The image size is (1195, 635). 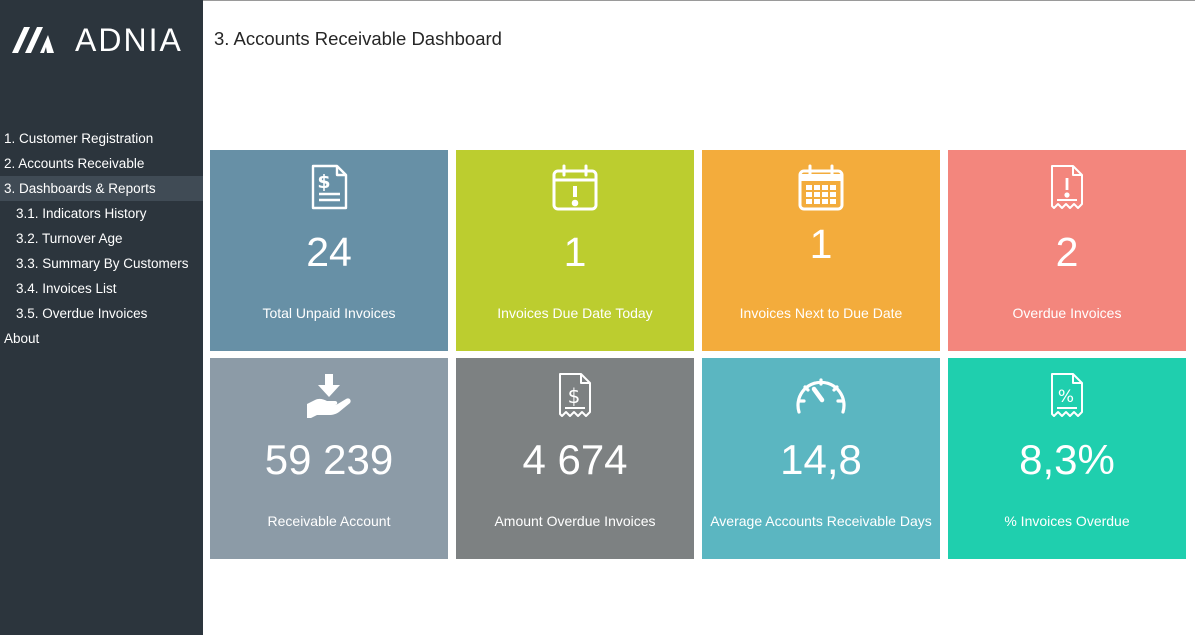 What do you see at coordinates (821, 313) in the screenshot?
I see `tile-label: Invoices Next to Due Date` at bounding box center [821, 313].